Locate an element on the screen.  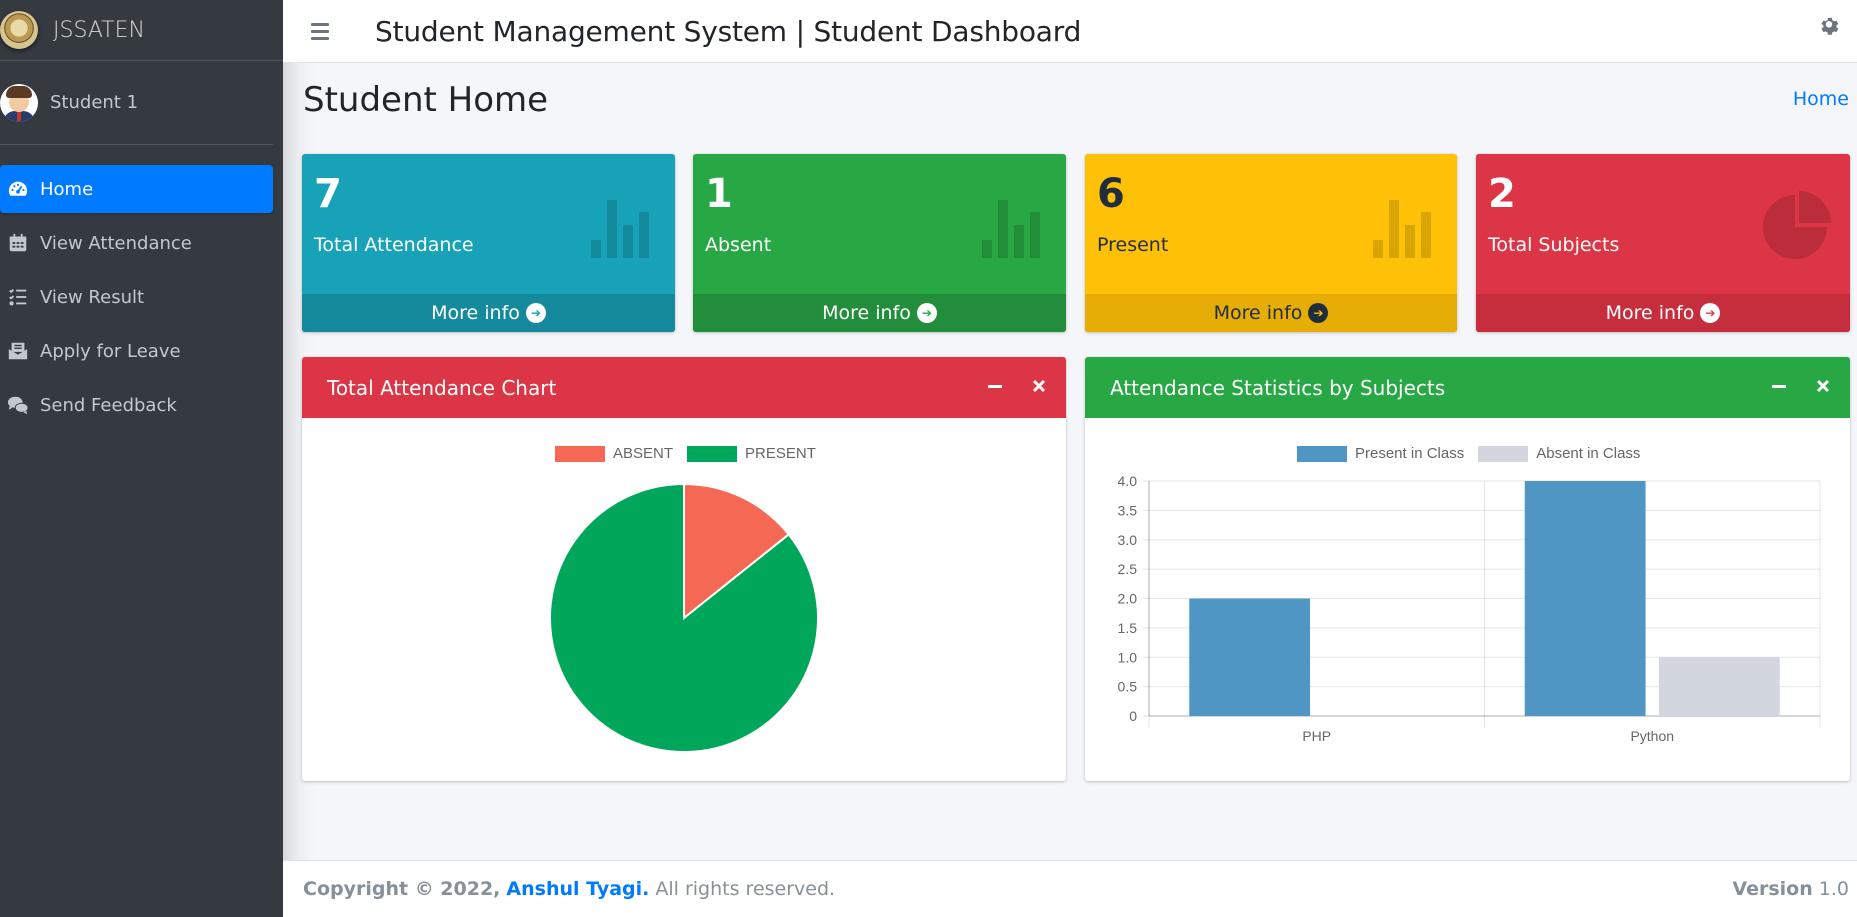
avatar is located at coordinates (19, 102).